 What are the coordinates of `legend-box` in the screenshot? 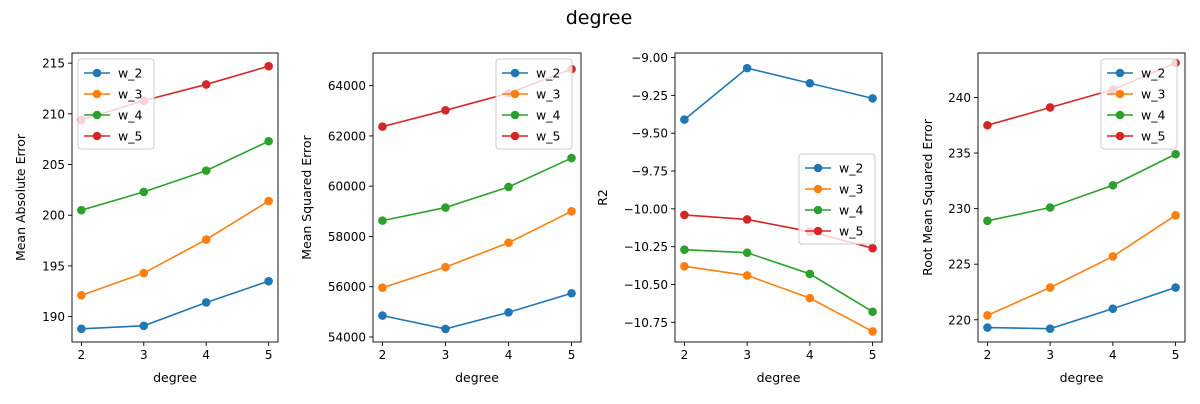 It's located at (837, 199).